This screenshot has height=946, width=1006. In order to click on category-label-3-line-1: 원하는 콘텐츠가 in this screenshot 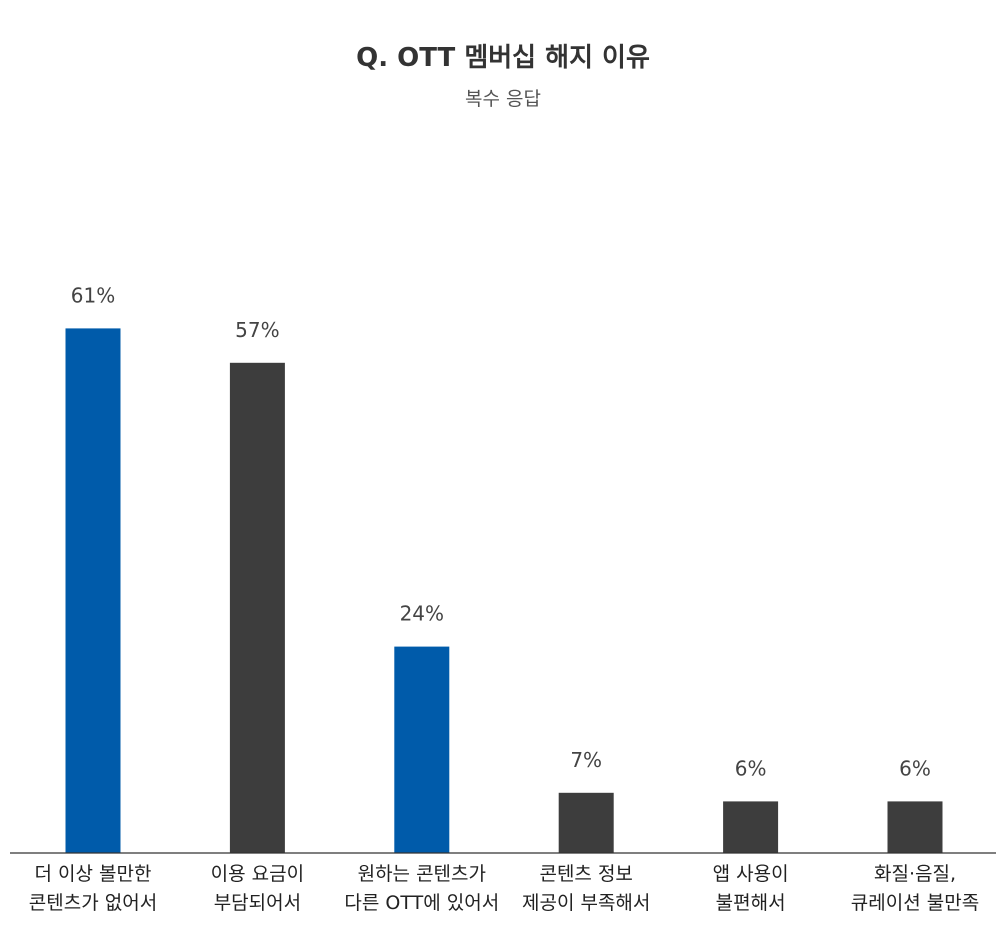, I will do `click(422, 874)`.